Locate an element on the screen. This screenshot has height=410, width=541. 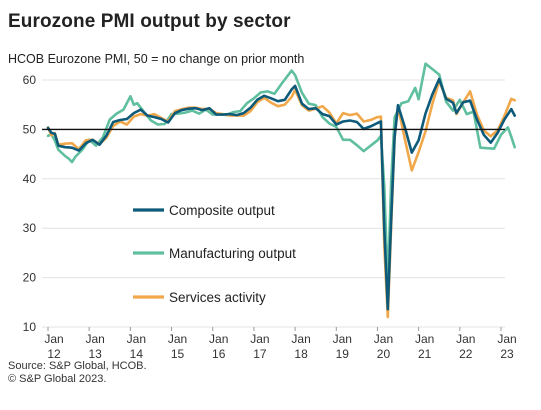
copyright-text: © S&P Global 2023. is located at coordinates (57, 379).